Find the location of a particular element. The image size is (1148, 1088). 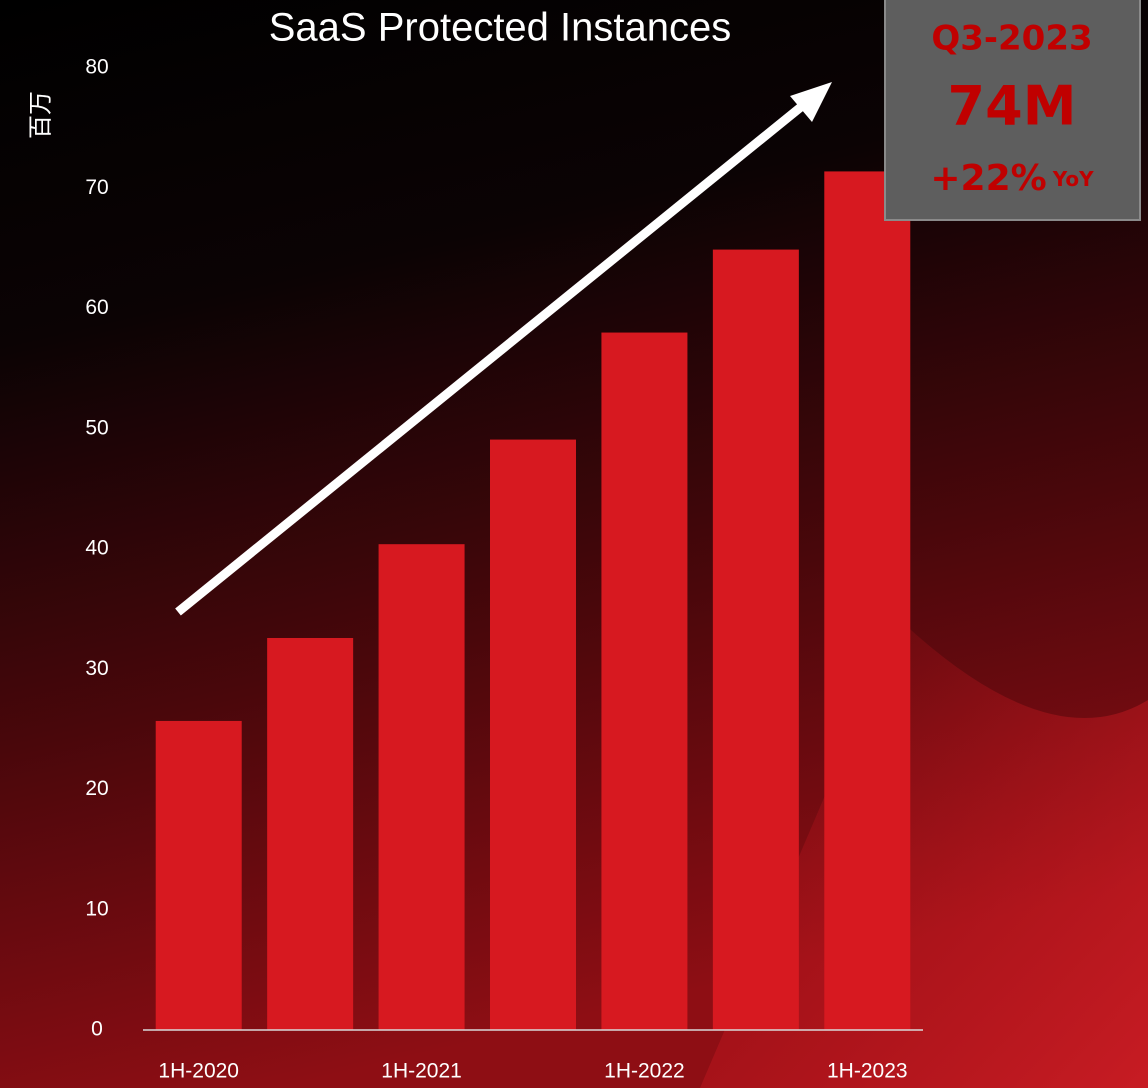

y-tick-label: 80 is located at coordinates (96, 67).